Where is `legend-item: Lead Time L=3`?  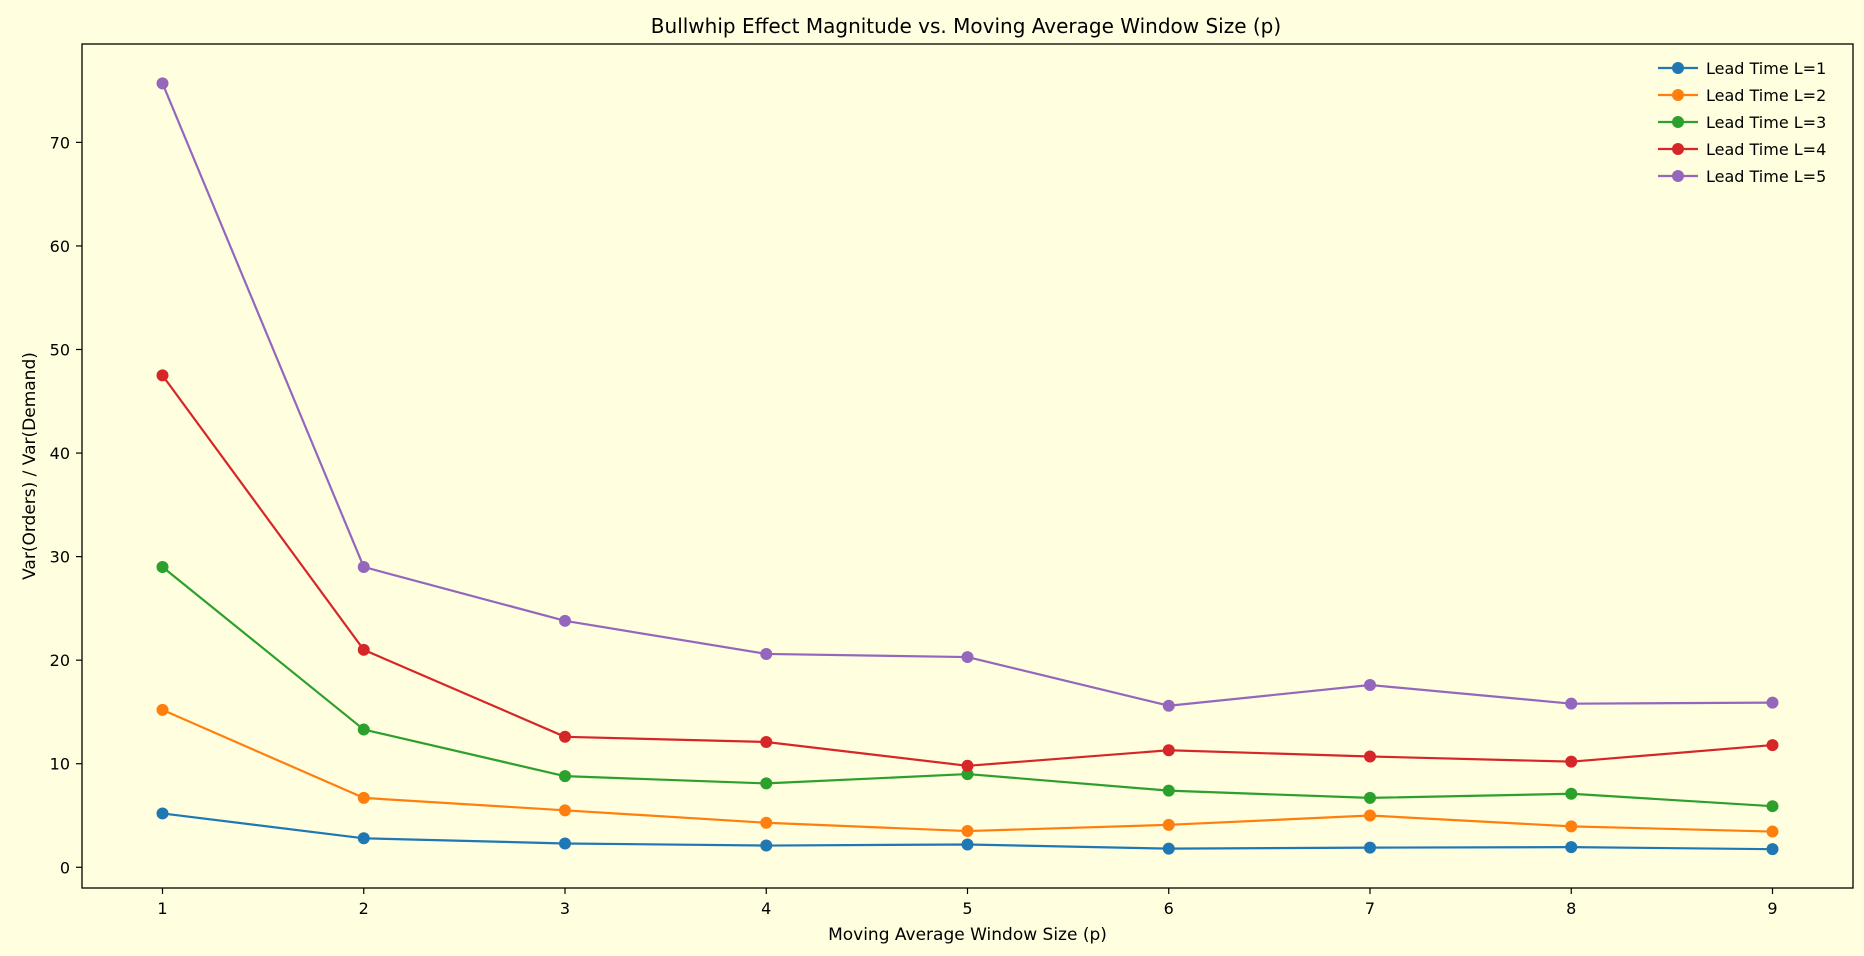 legend-item: Lead Time L=3 is located at coordinates (1742, 122).